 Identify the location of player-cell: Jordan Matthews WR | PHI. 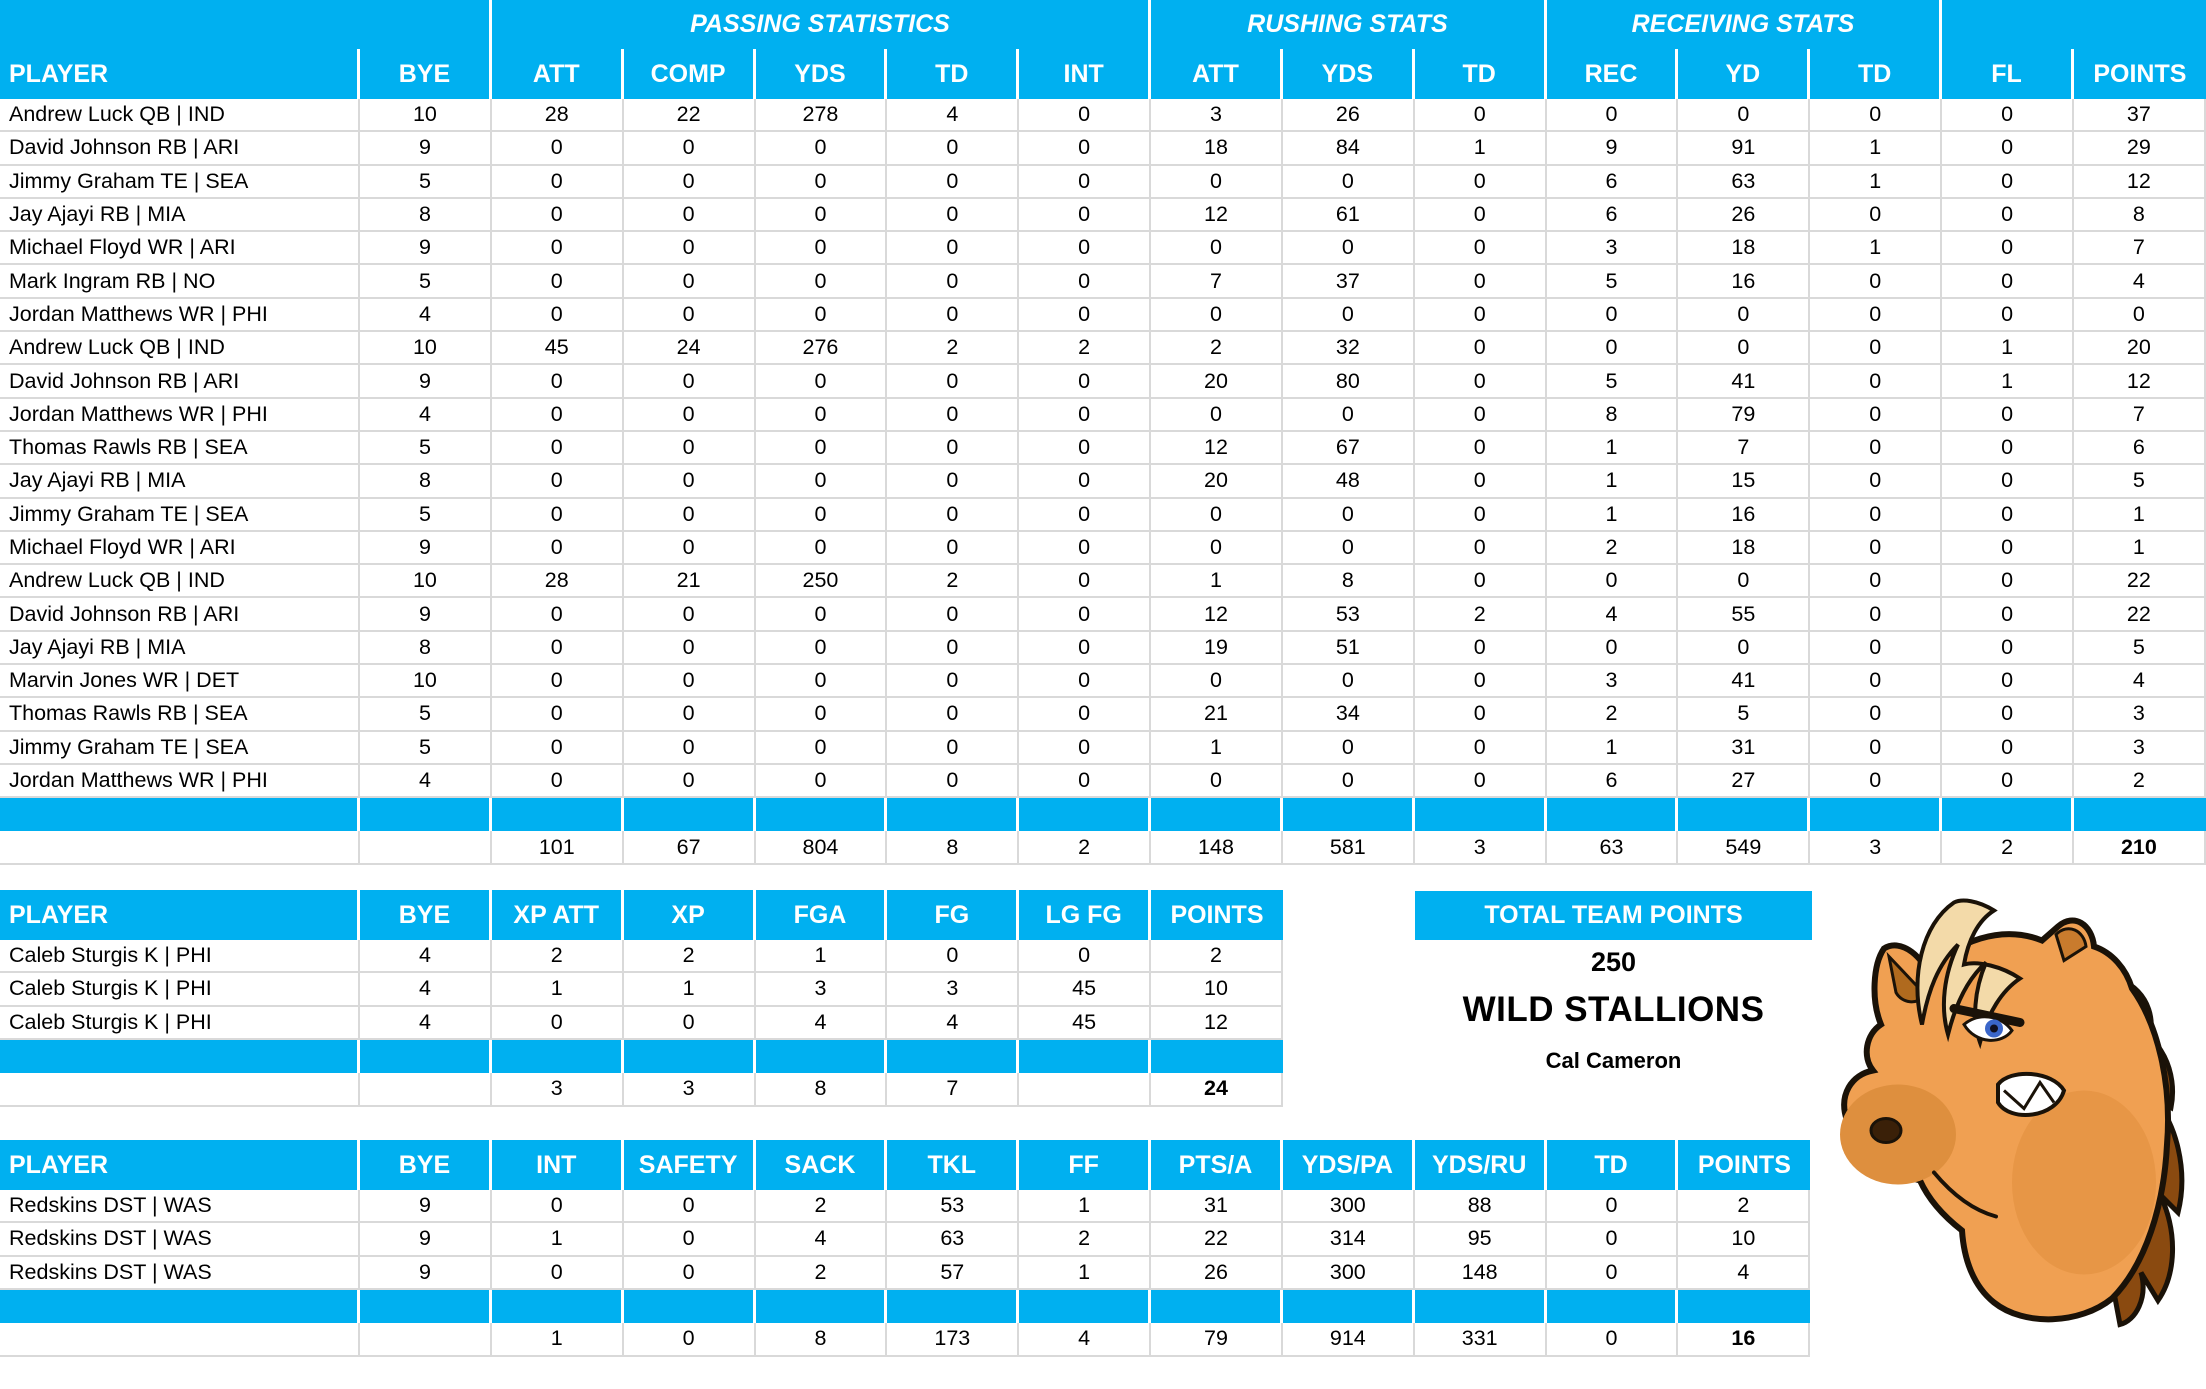
(180, 781).